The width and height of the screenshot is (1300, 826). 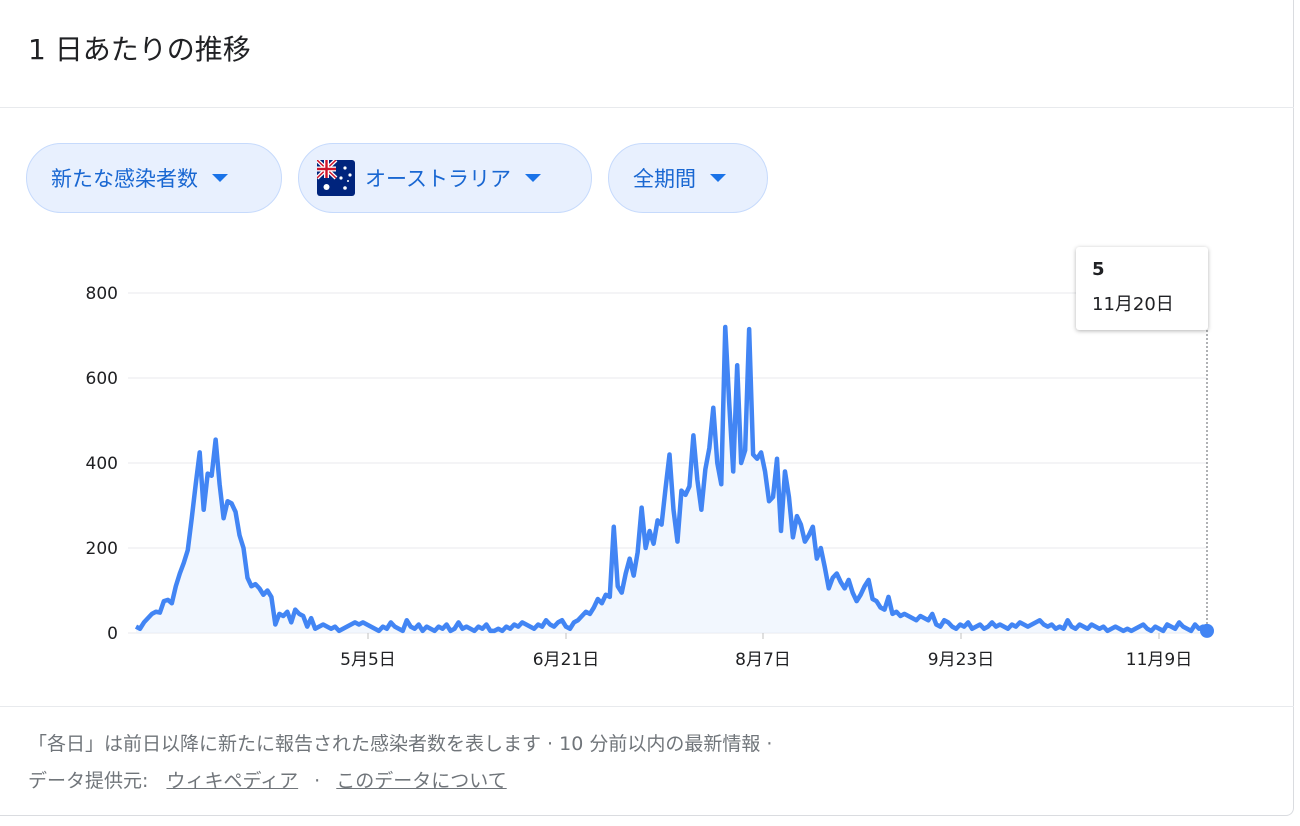 I want to click on page-title: 1 日あたりの推移, so click(x=139, y=49).